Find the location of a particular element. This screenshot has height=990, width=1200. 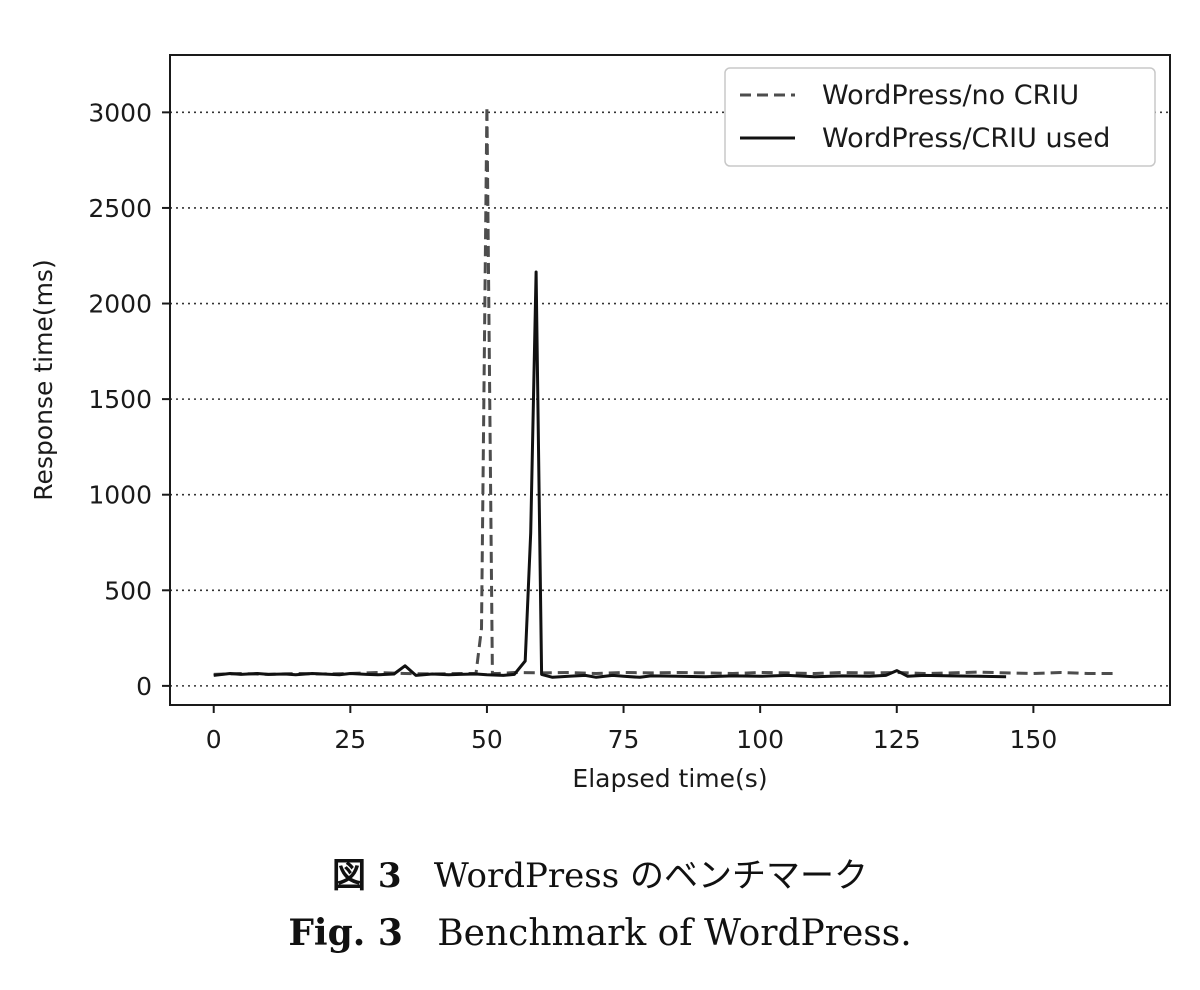

x-tick-label: 100 is located at coordinates (760, 739).